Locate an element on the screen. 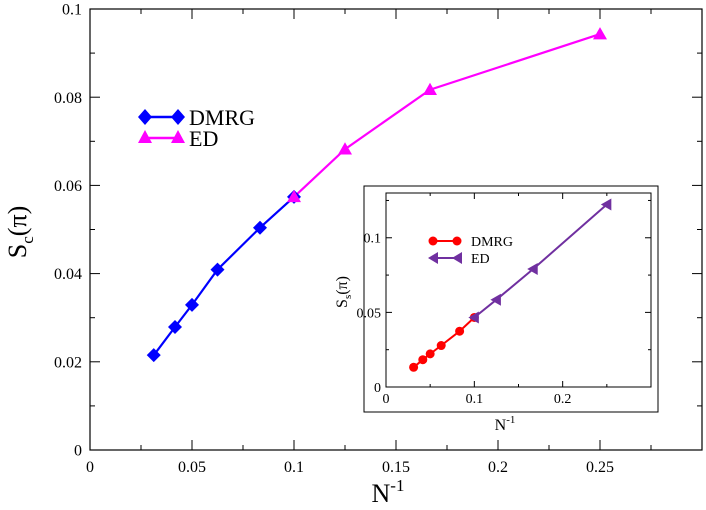 Image resolution: width=706 pixels, height=510 pixels. main-legend-marker-dmrg-end is located at coordinates (178, 117).